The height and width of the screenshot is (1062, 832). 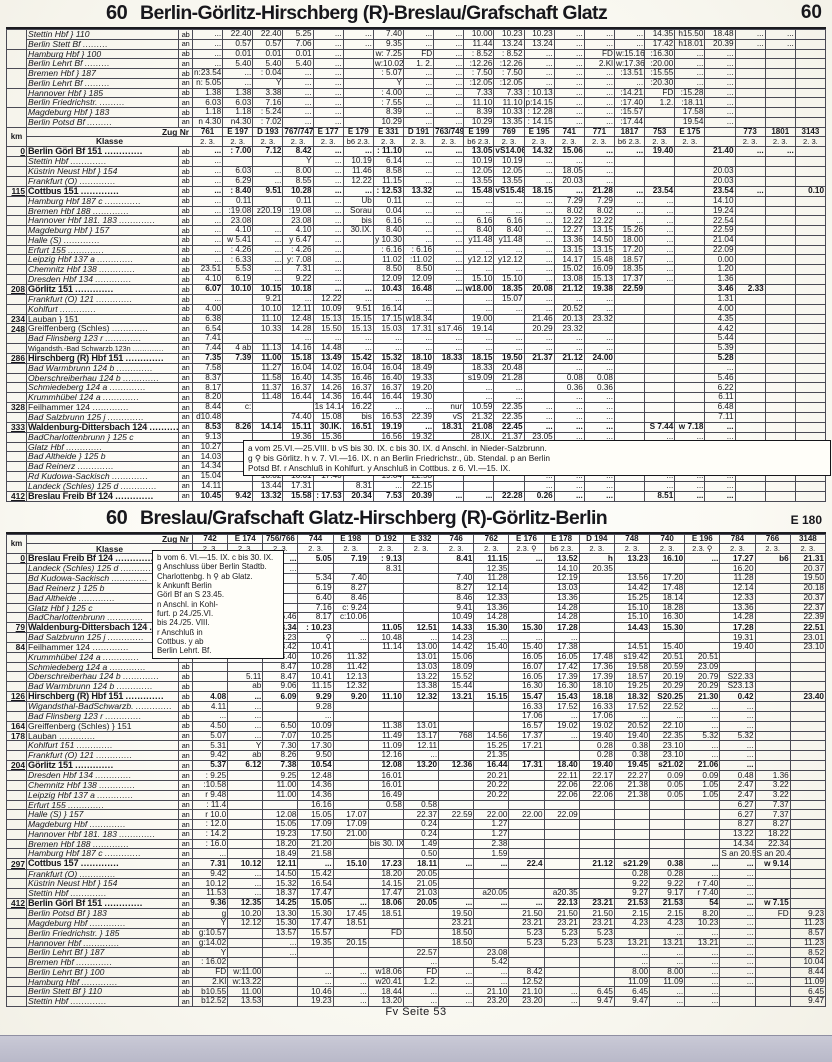 What do you see at coordinates (561, 549) in the screenshot?
I see `train-class: b6 2.3.` at bounding box center [561, 549].